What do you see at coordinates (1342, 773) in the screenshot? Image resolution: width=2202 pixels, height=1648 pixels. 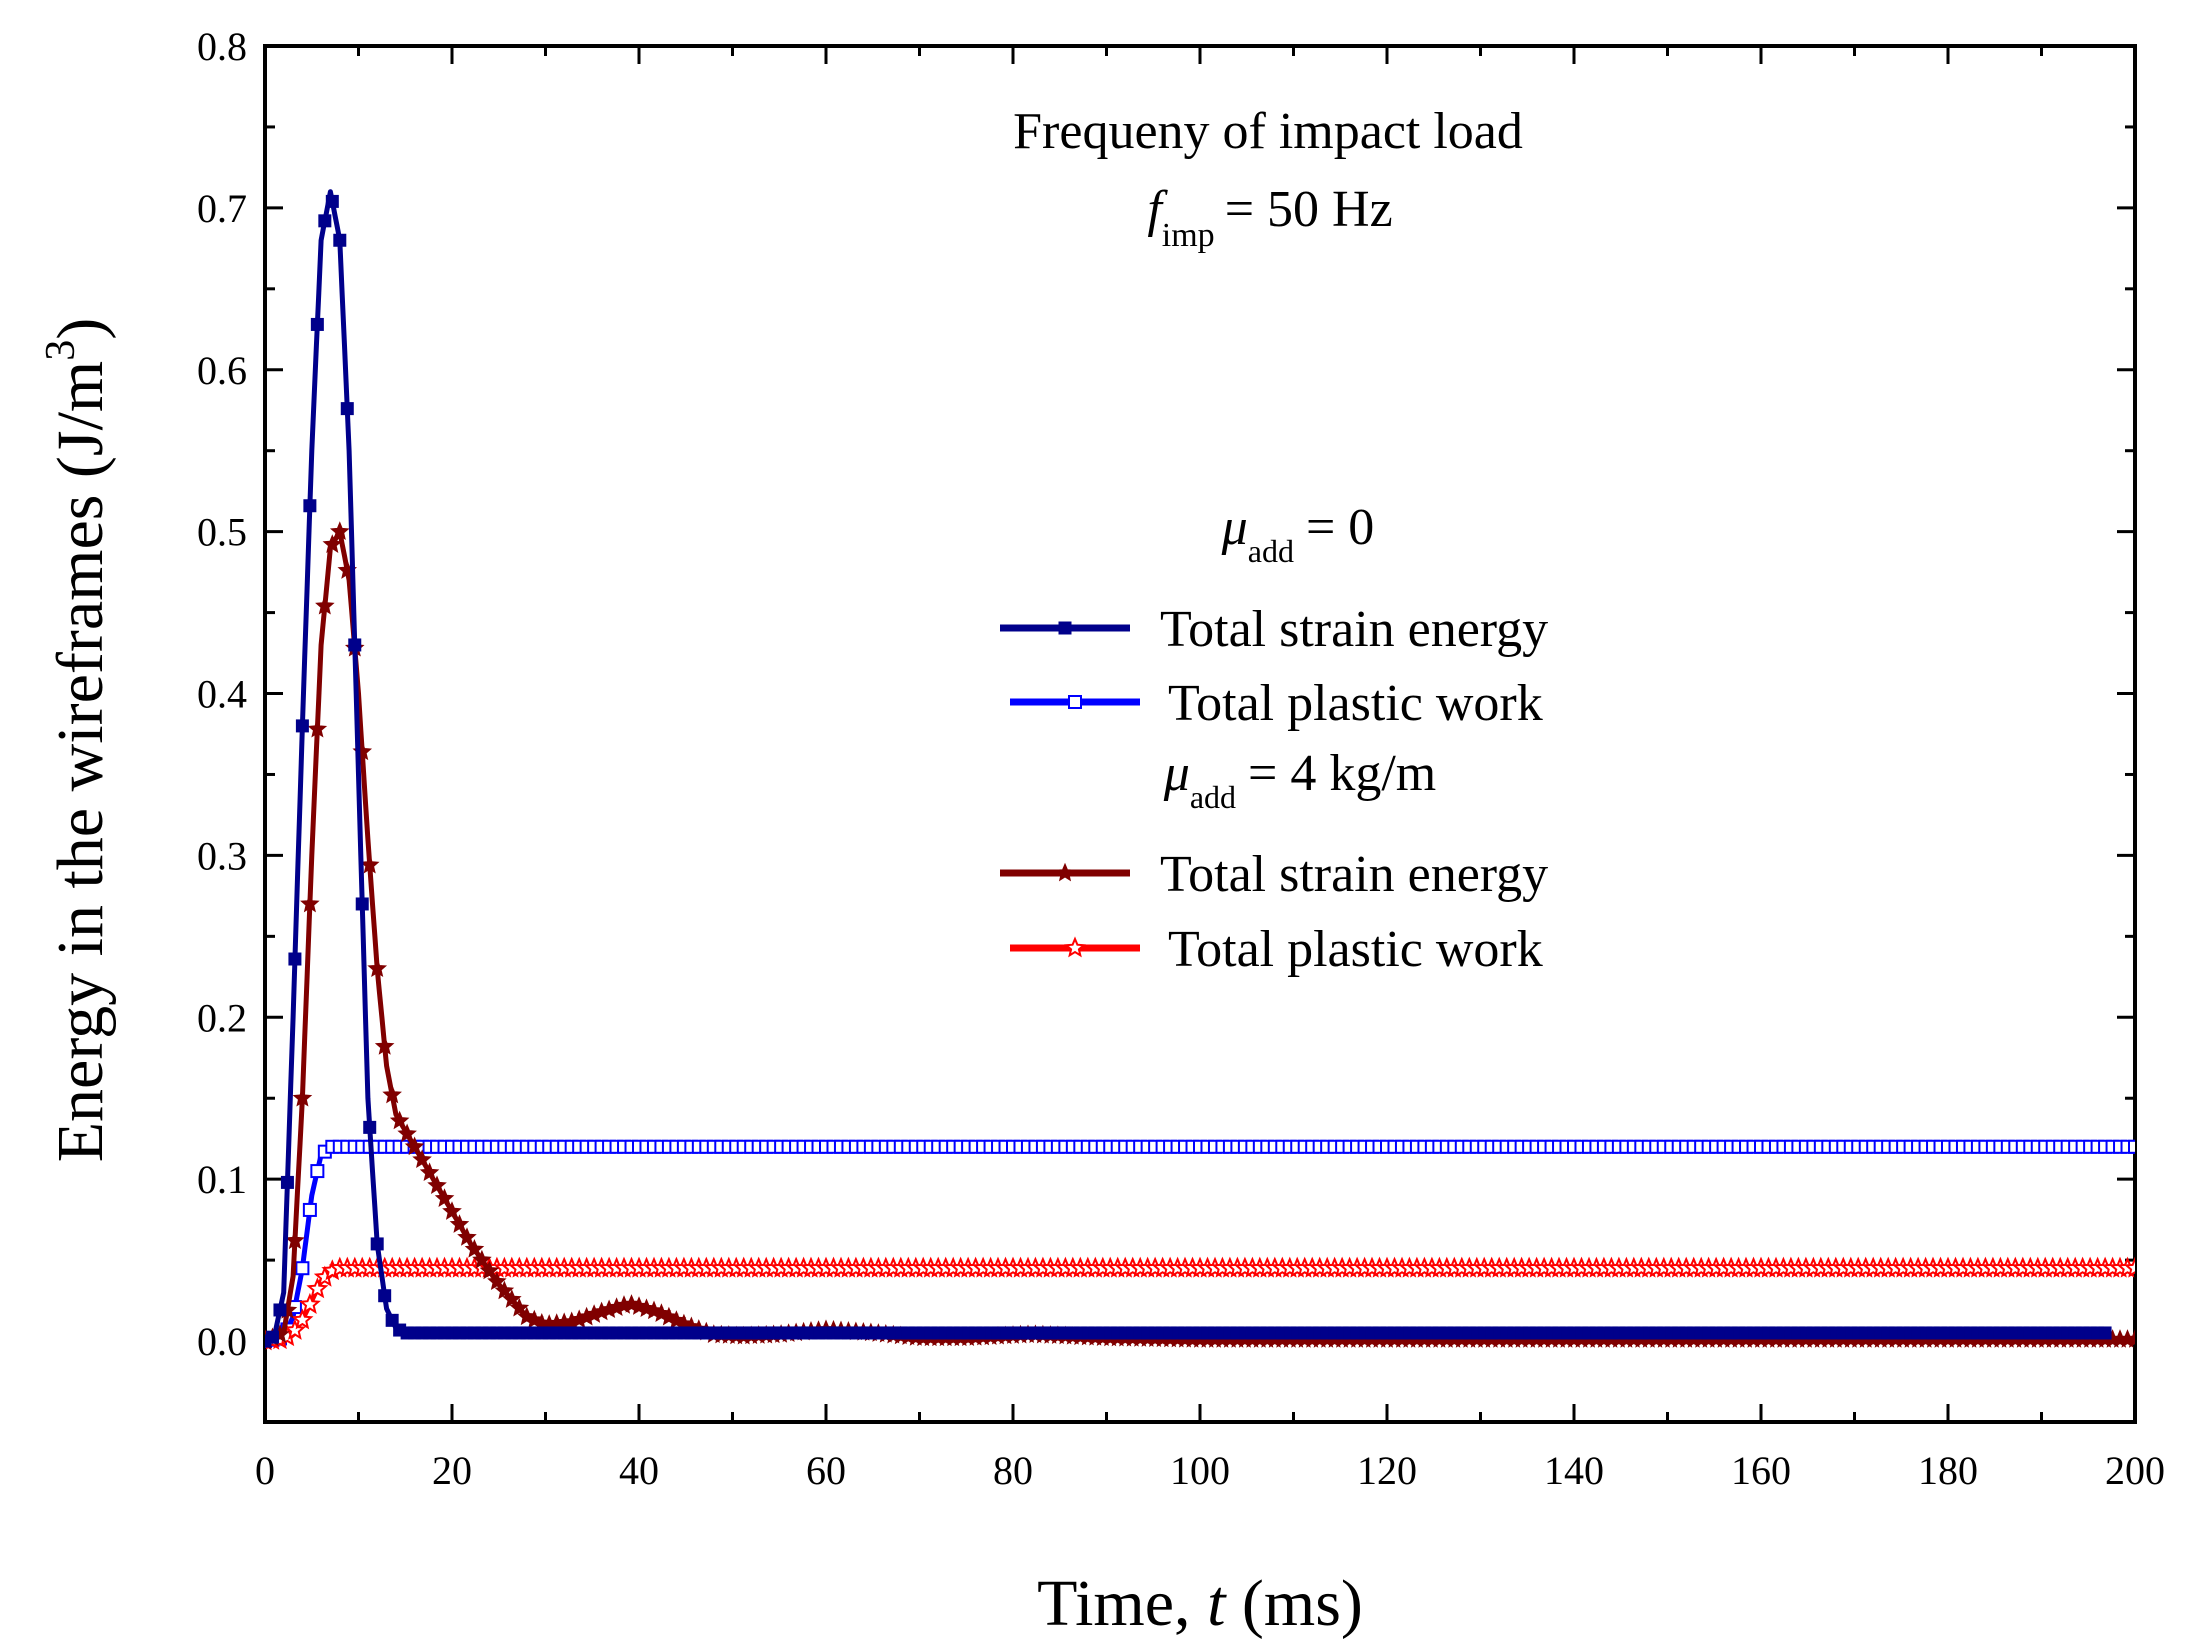 I see `legend-group2-rest: = 4 kg/m` at bounding box center [1342, 773].